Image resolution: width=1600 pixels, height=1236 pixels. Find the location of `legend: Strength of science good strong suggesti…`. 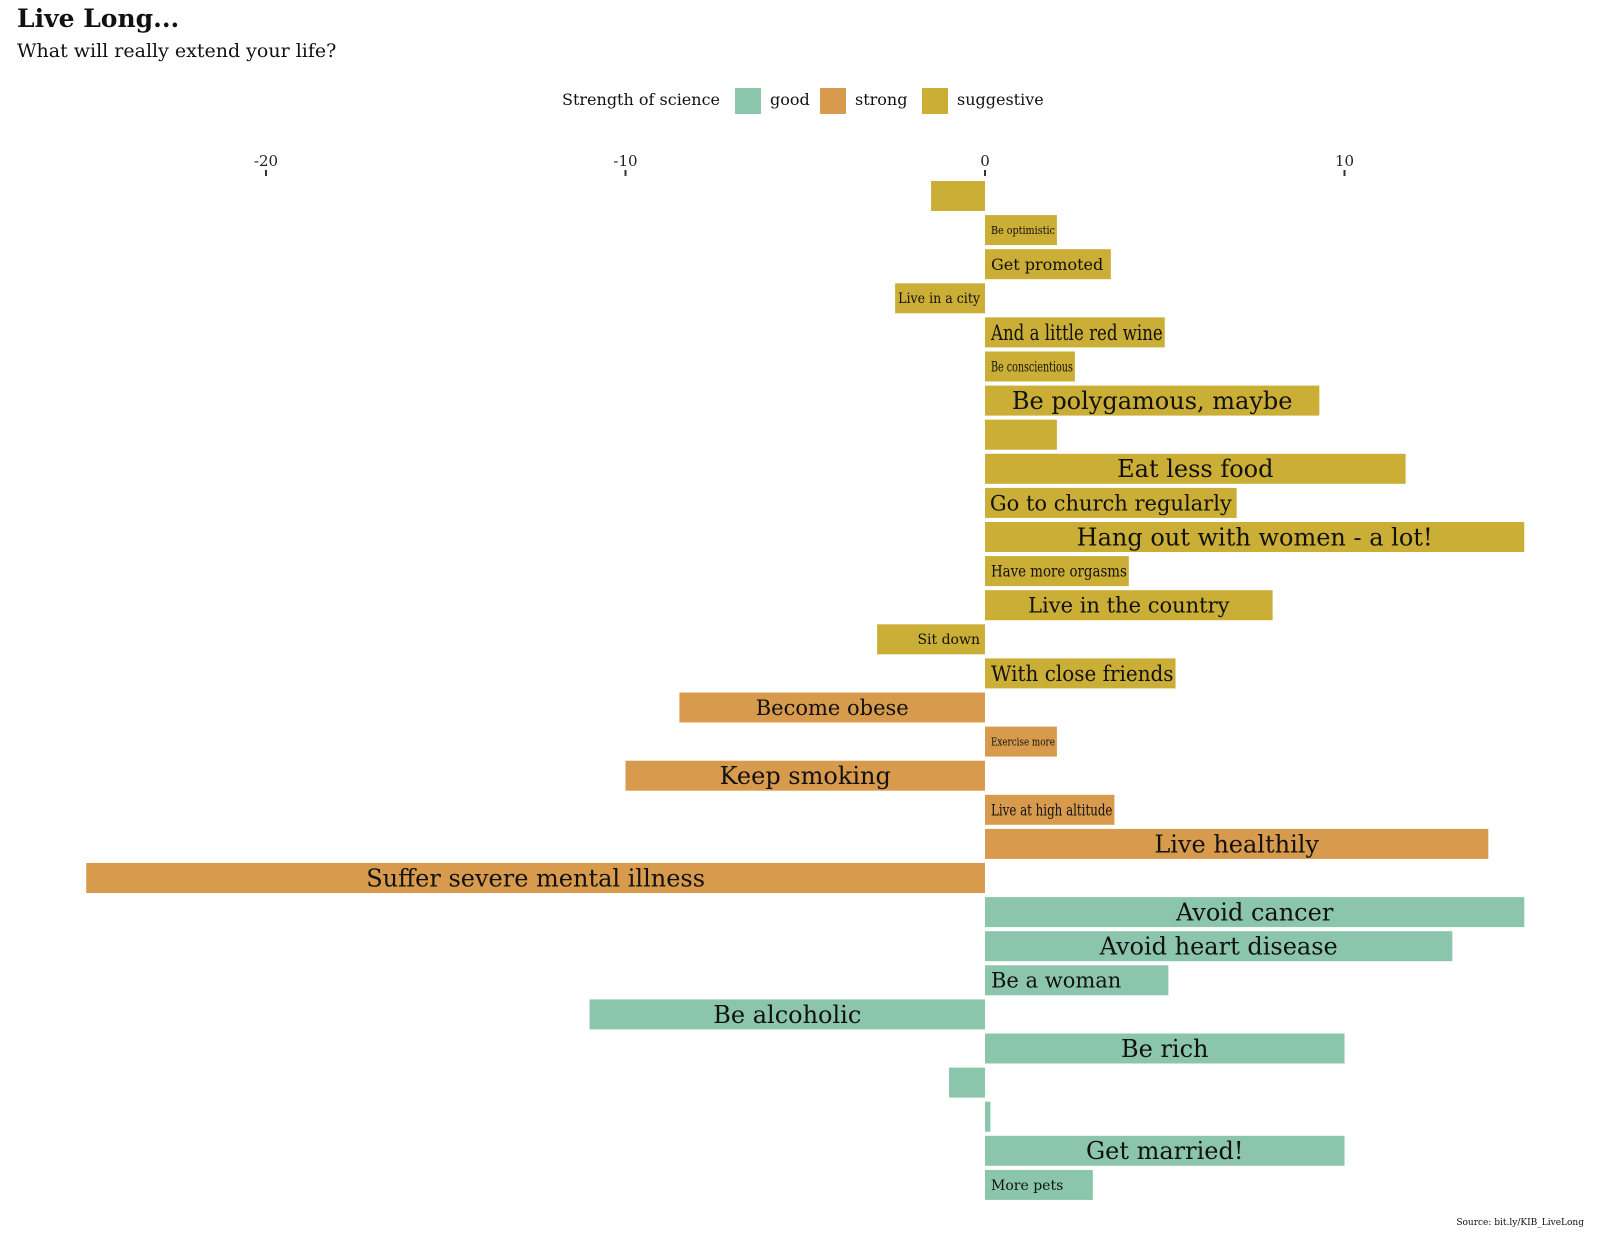

legend: Strength of science good strong suggesti… is located at coordinates (800, 101).